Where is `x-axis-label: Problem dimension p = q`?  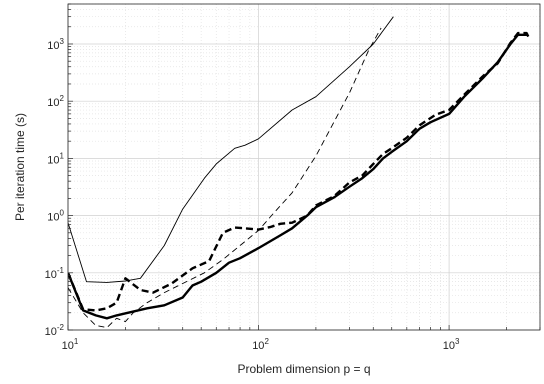 x-axis-label: Problem dimension p = q is located at coordinates (303, 369).